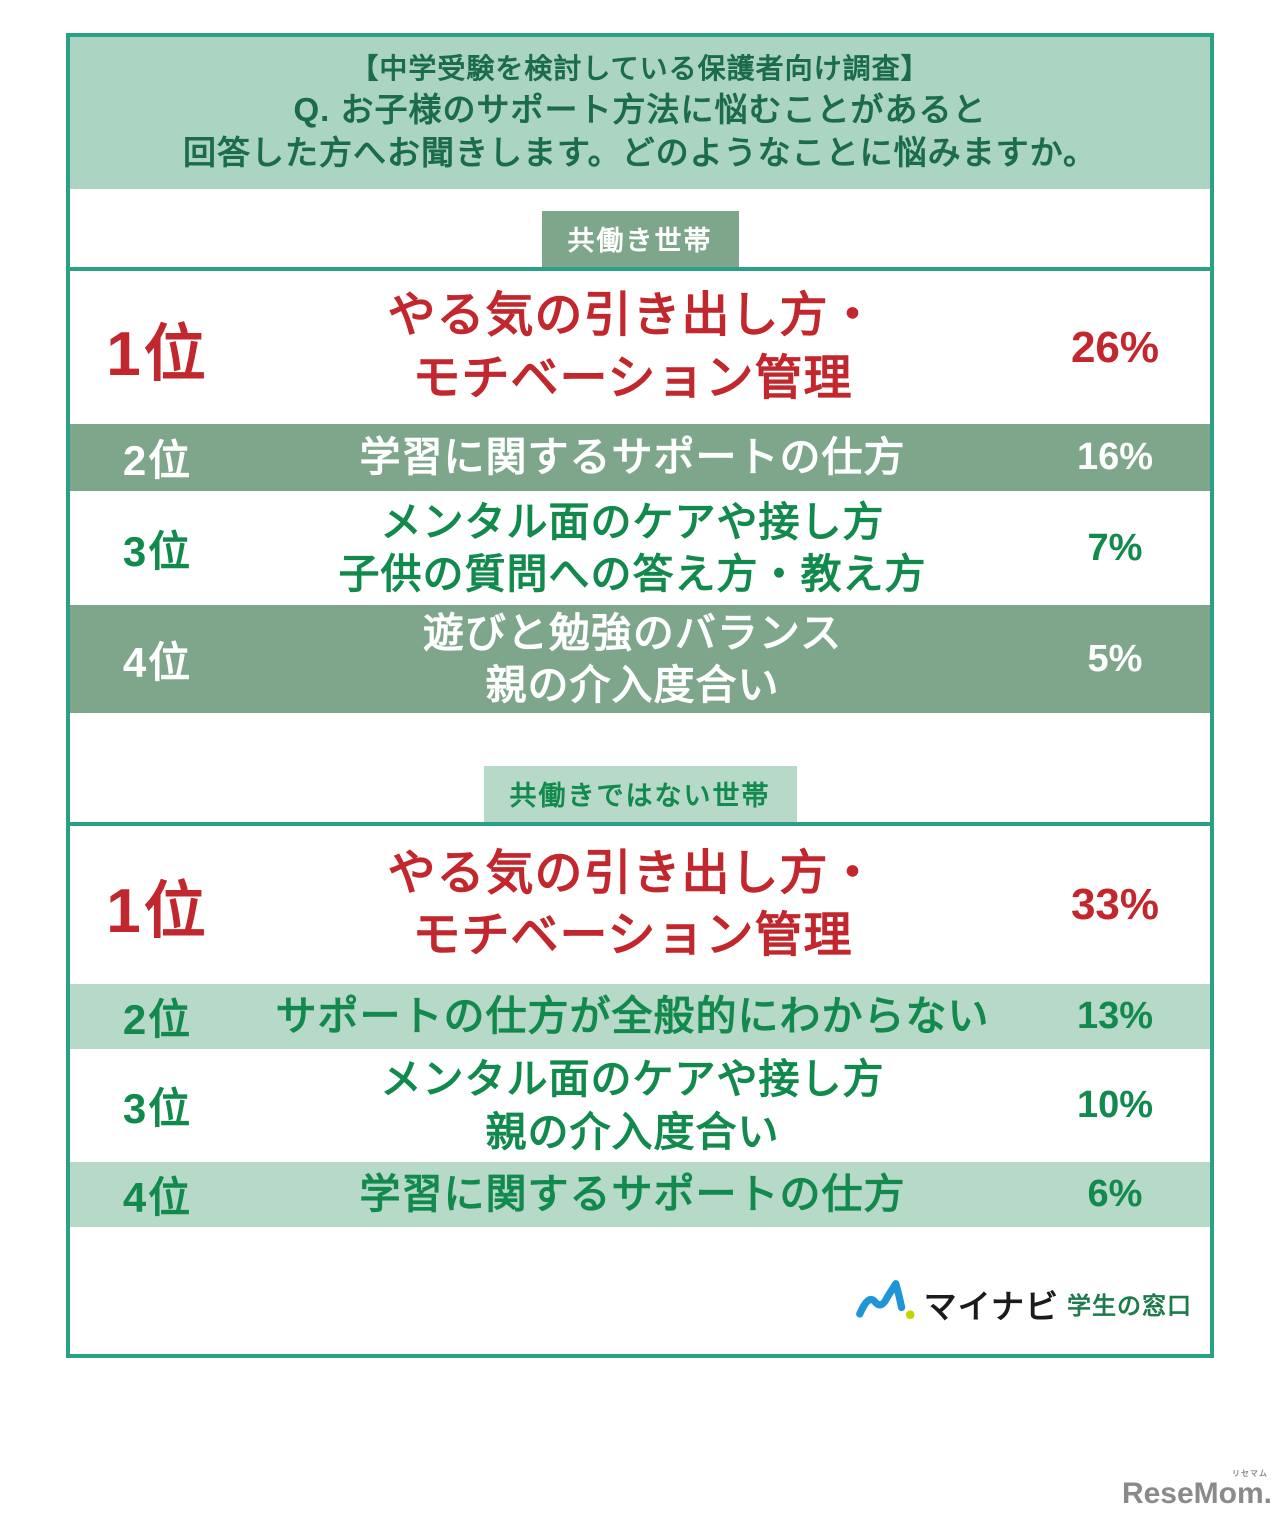 The width and height of the screenshot is (1280, 1519). What do you see at coordinates (640, 68) in the screenshot?
I see `survey-title: 【中学受験を検討している保護者向け調査】` at bounding box center [640, 68].